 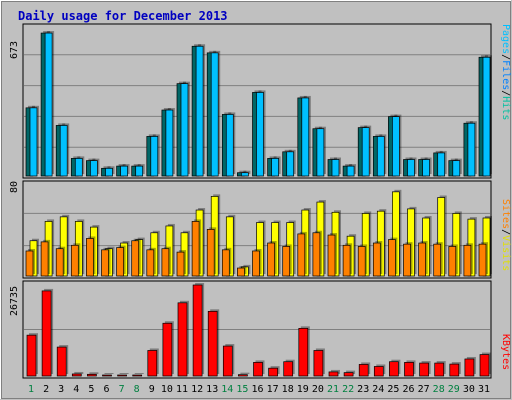 I want to click on x-tick-label: 29, so click(x=454, y=389).